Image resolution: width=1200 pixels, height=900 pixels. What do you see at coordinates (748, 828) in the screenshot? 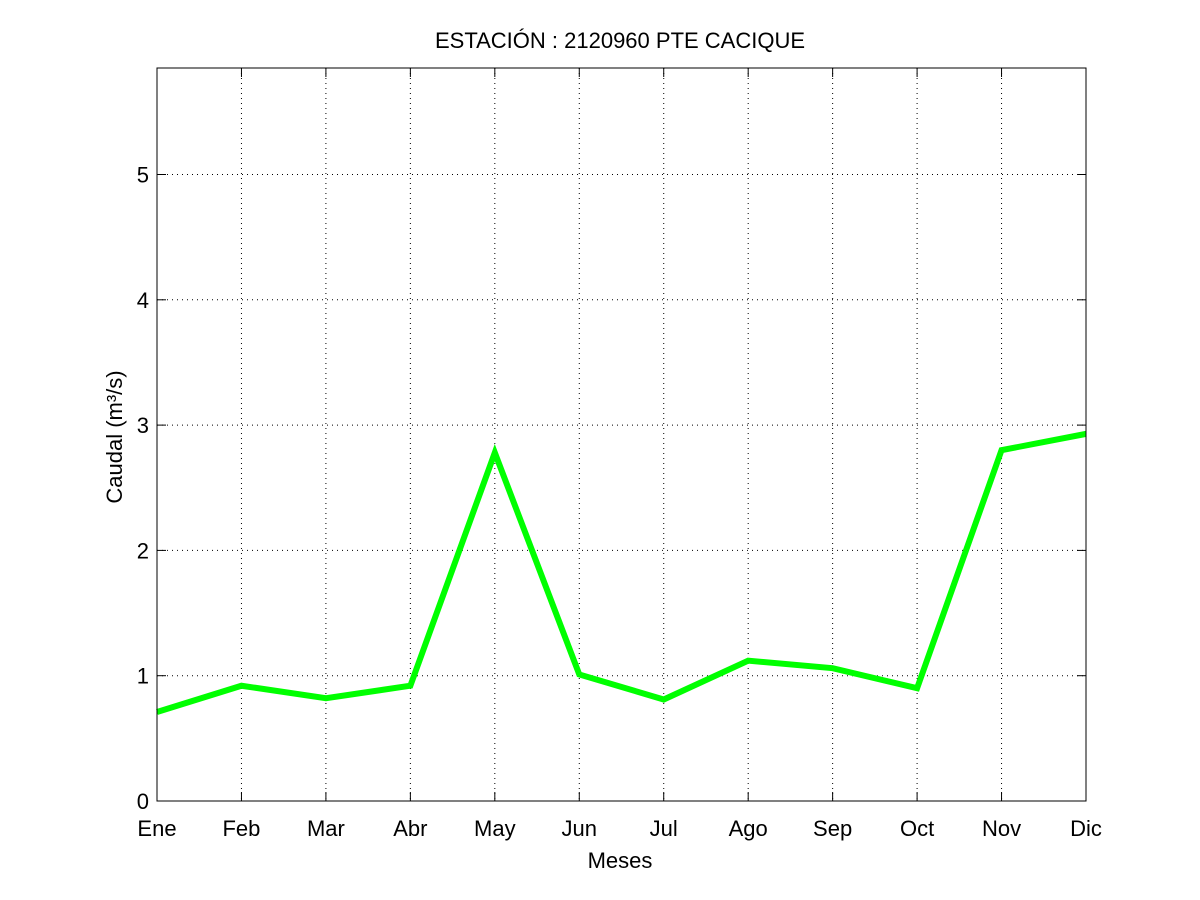
I see `x-tick-label: Ago` at bounding box center [748, 828].